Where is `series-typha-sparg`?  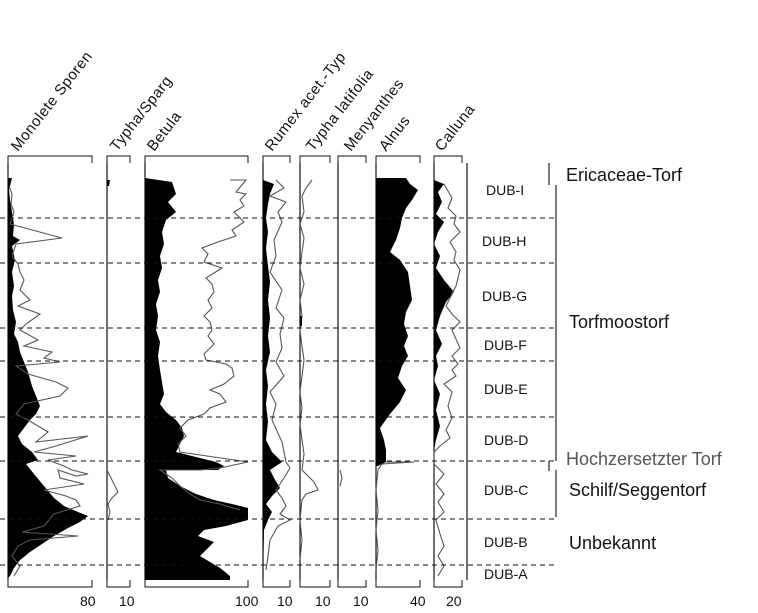 series-typha-sparg is located at coordinates (112, 350).